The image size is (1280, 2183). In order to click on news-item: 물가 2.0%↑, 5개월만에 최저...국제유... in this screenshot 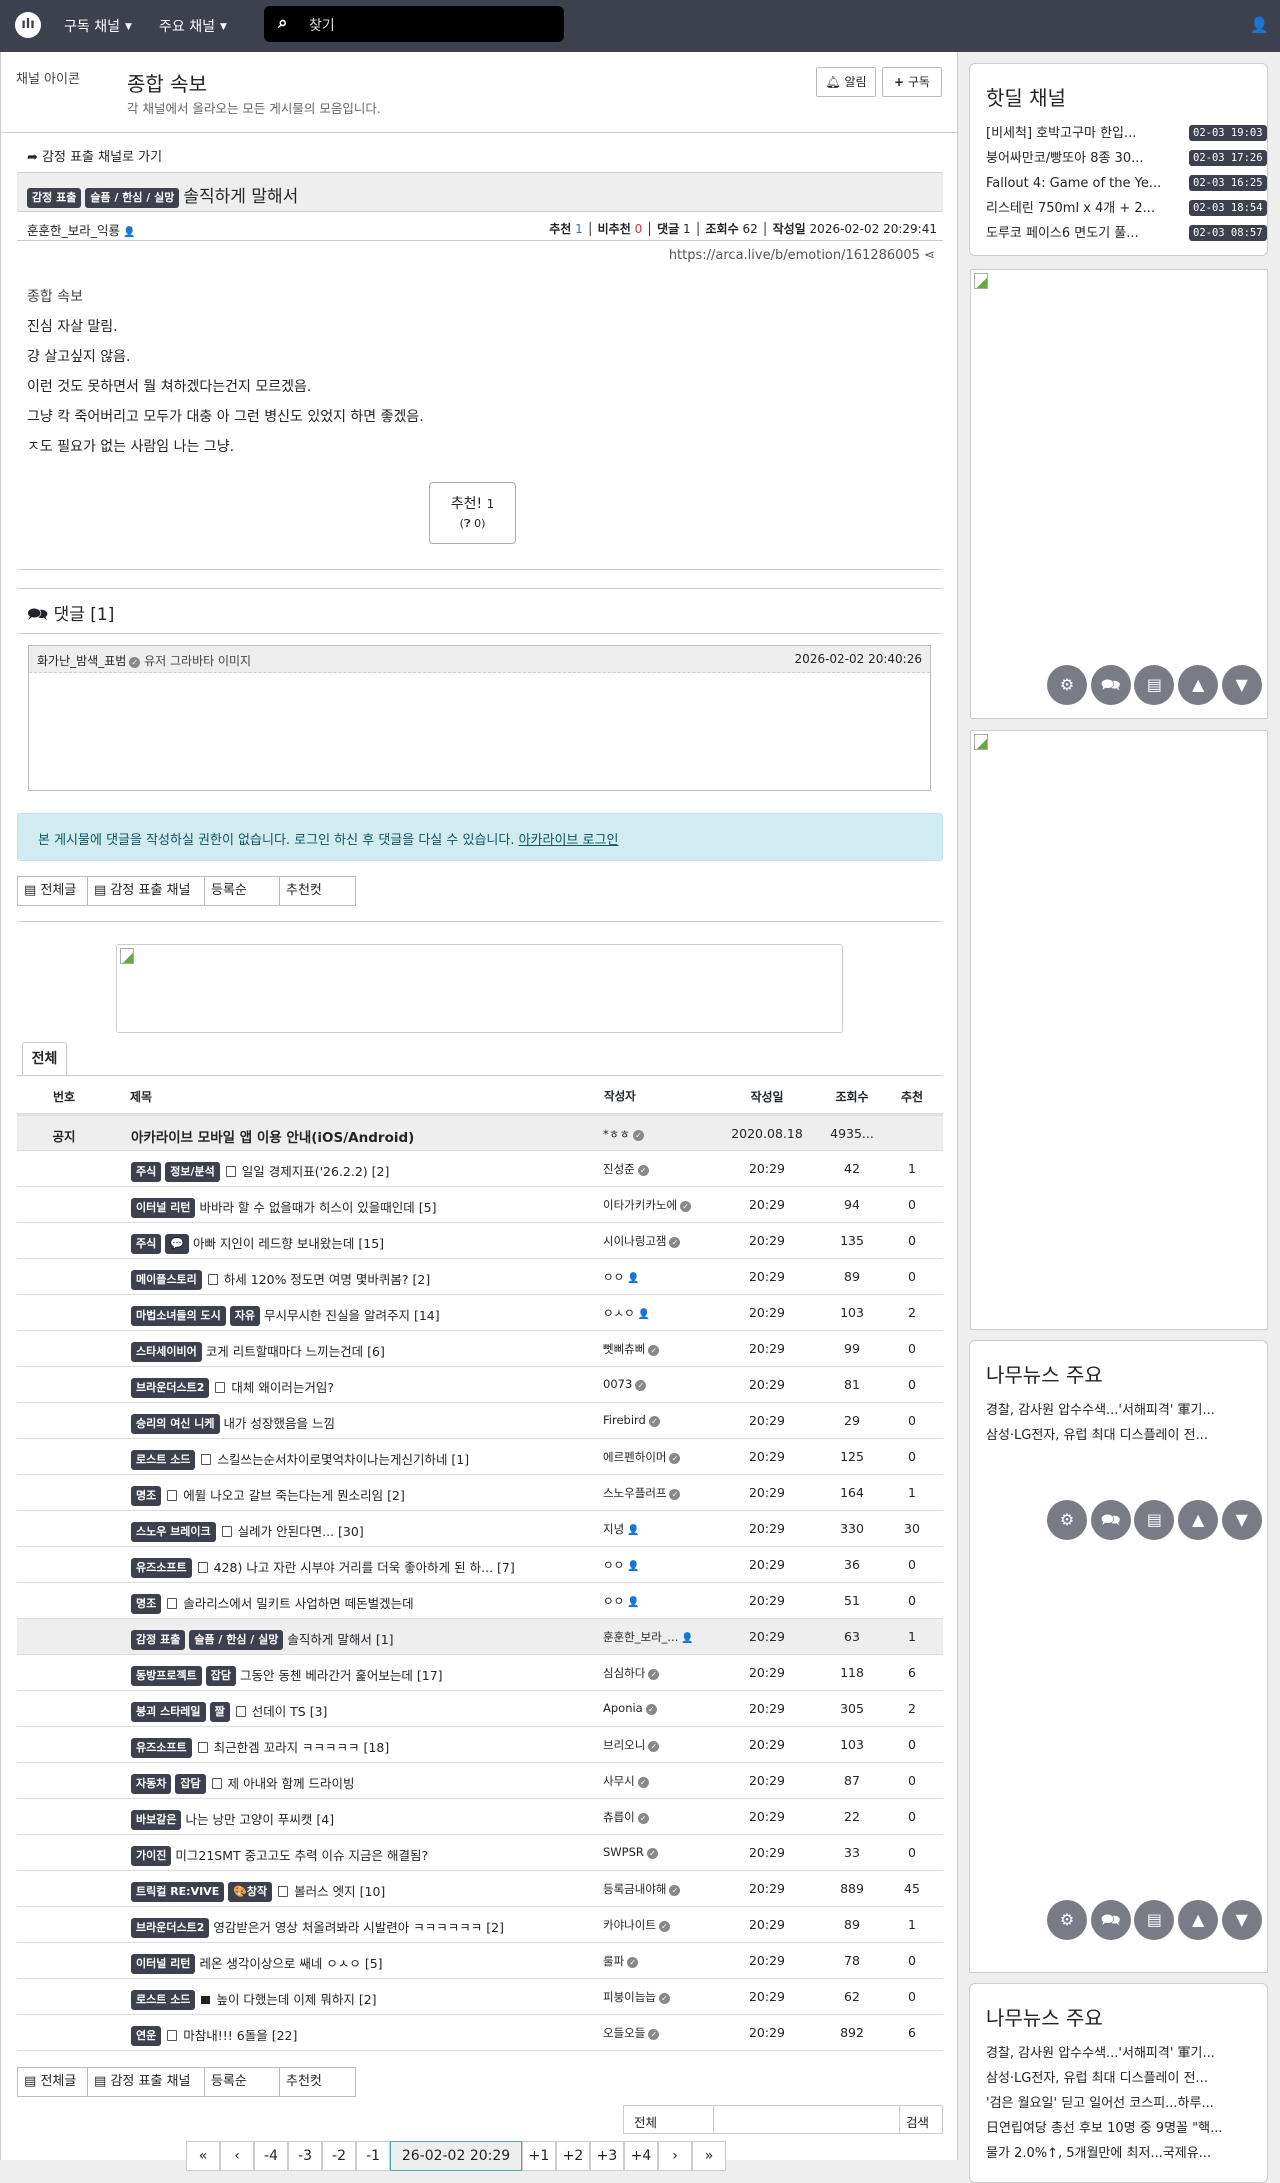, I will do `click(1099, 2153)`.